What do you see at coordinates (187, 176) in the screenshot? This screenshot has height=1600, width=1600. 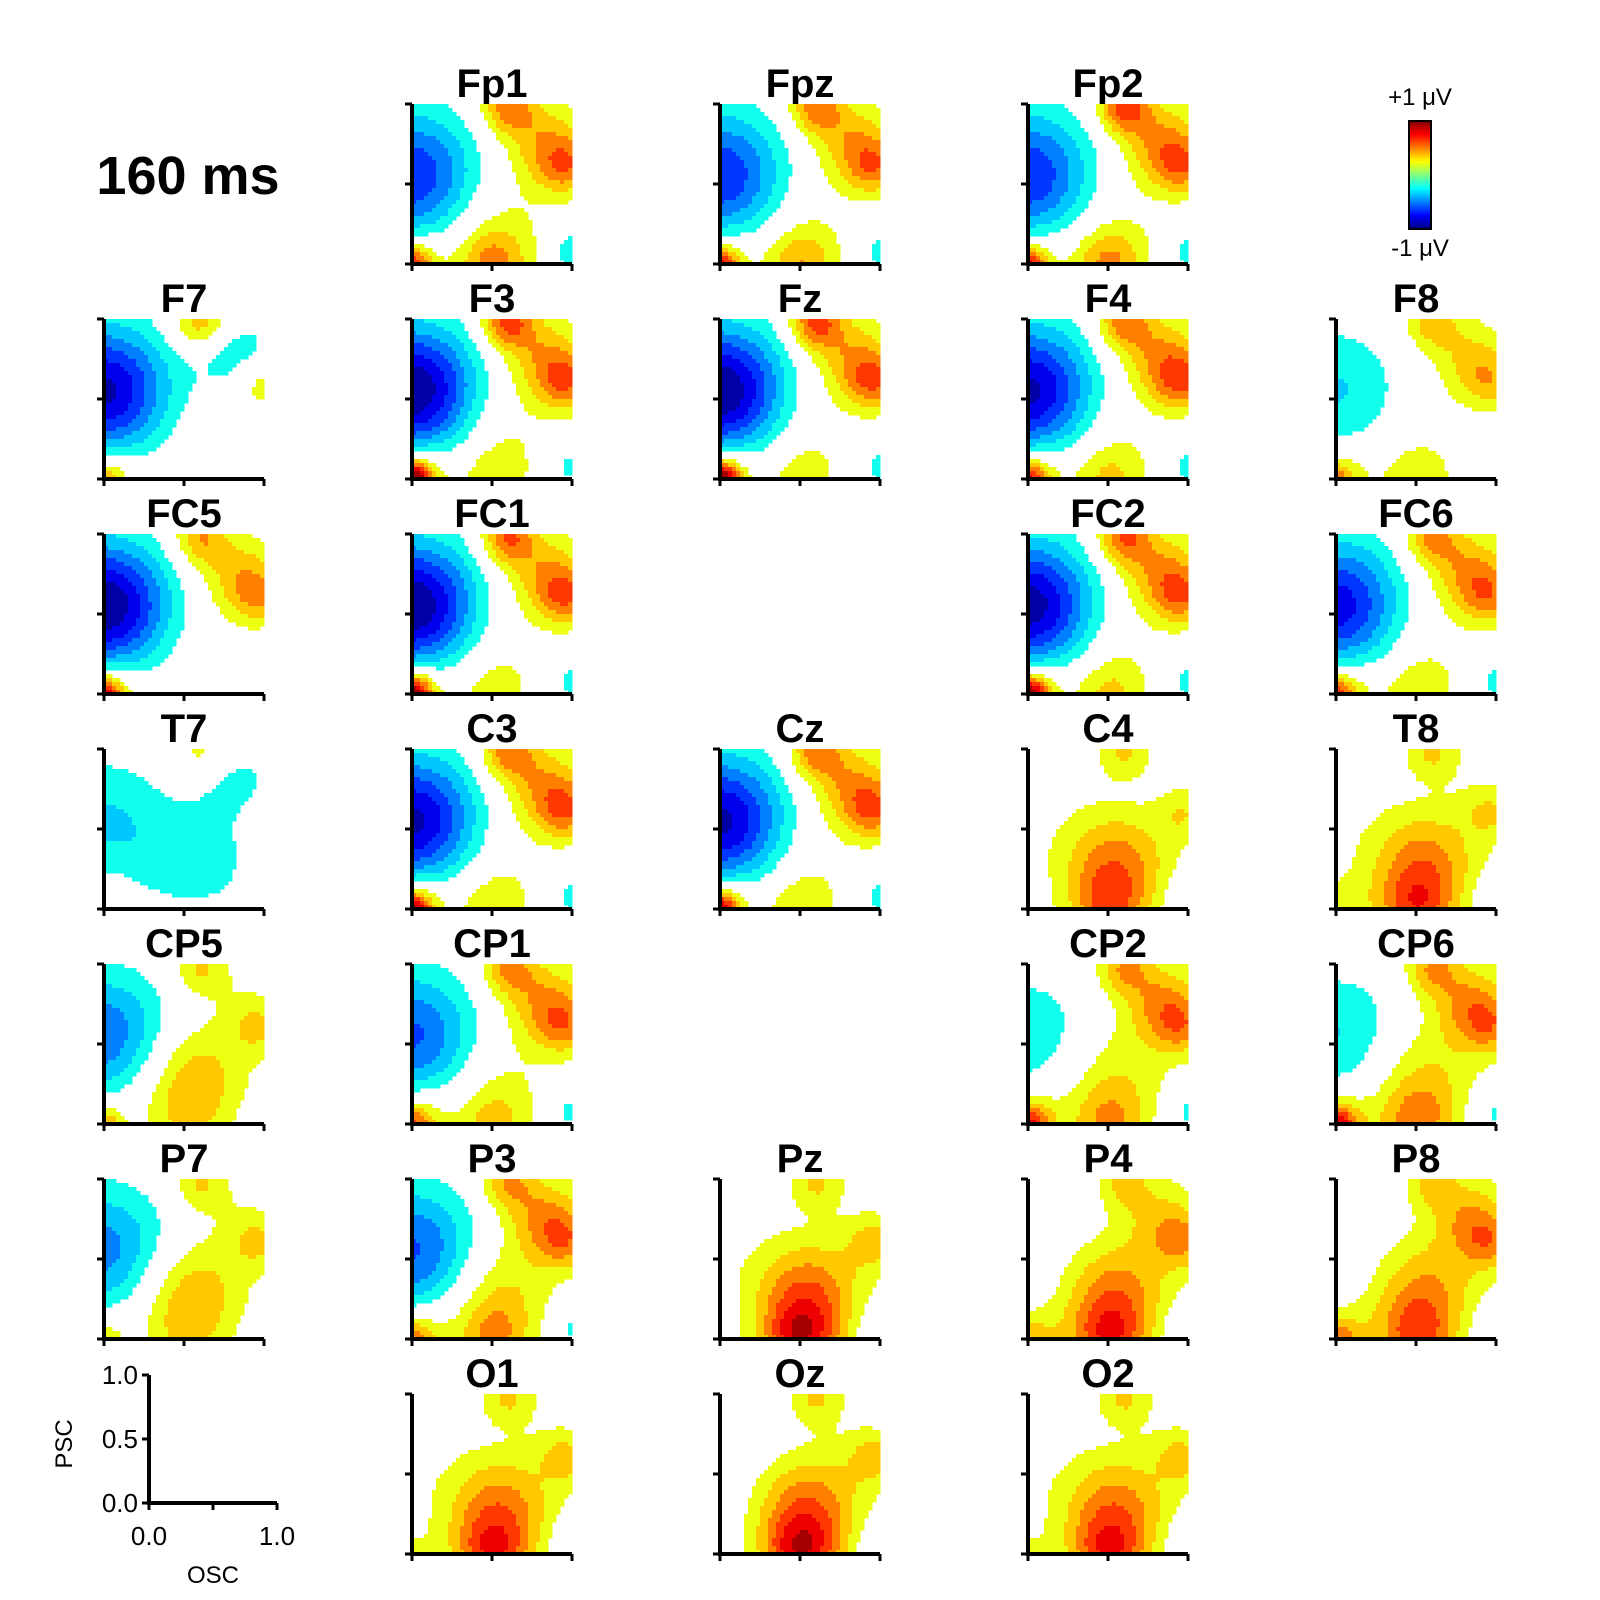 I see `time-label: 160 ms` at bounding box center [187, 176].